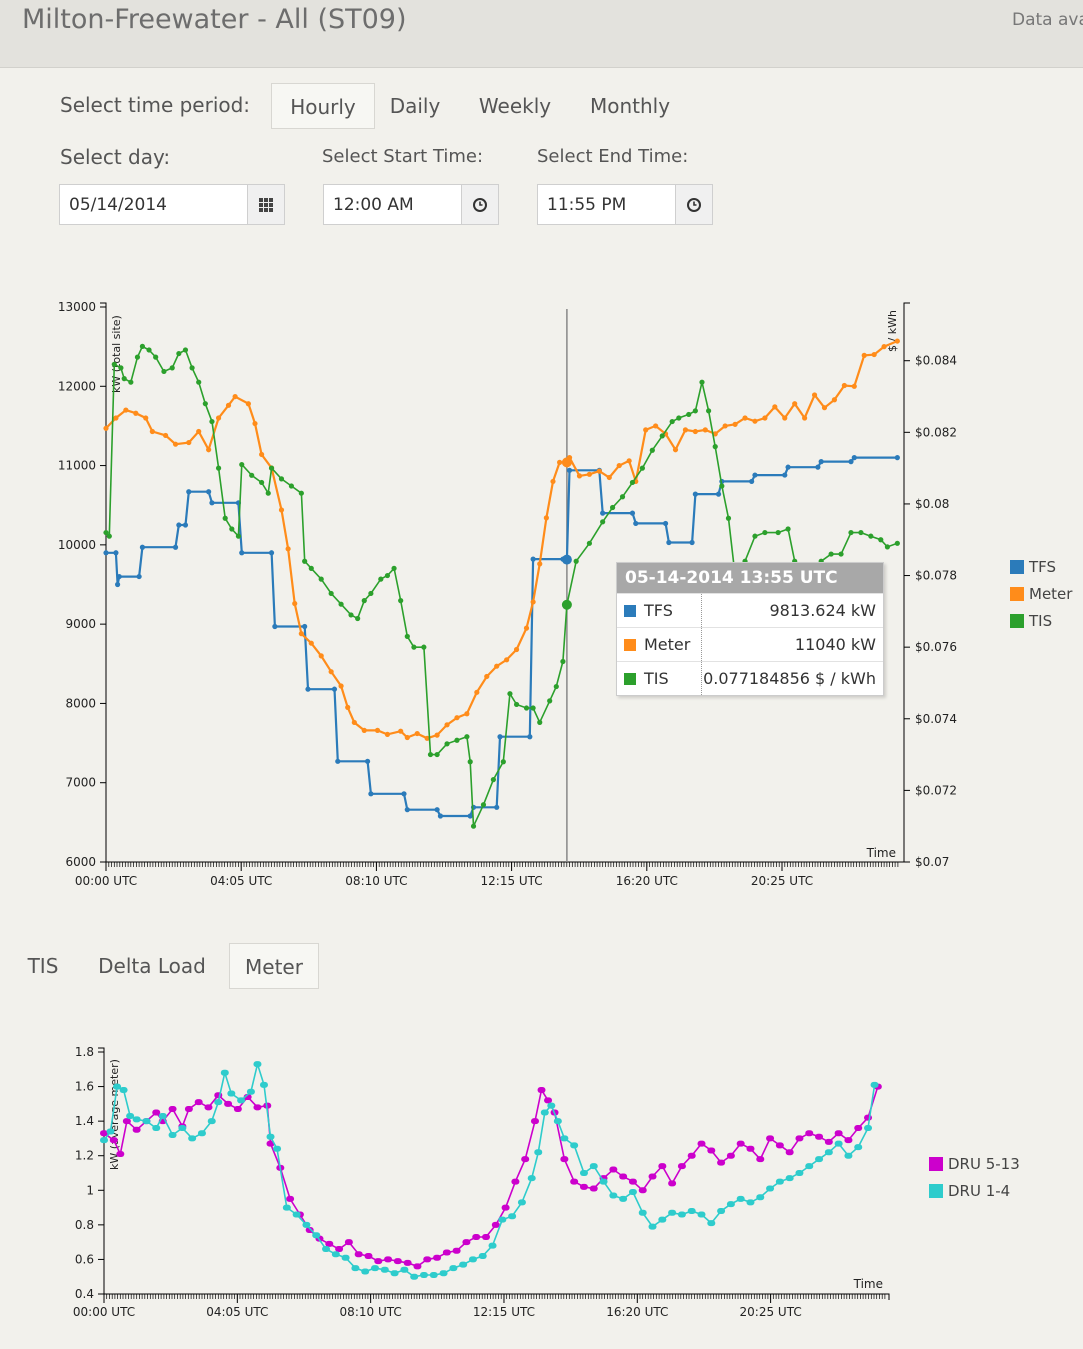 Image resolution: width=1083 pixels, height=1349 pixels. I want to click on y-left-axis-label: kW (total site), so click(116, 354).